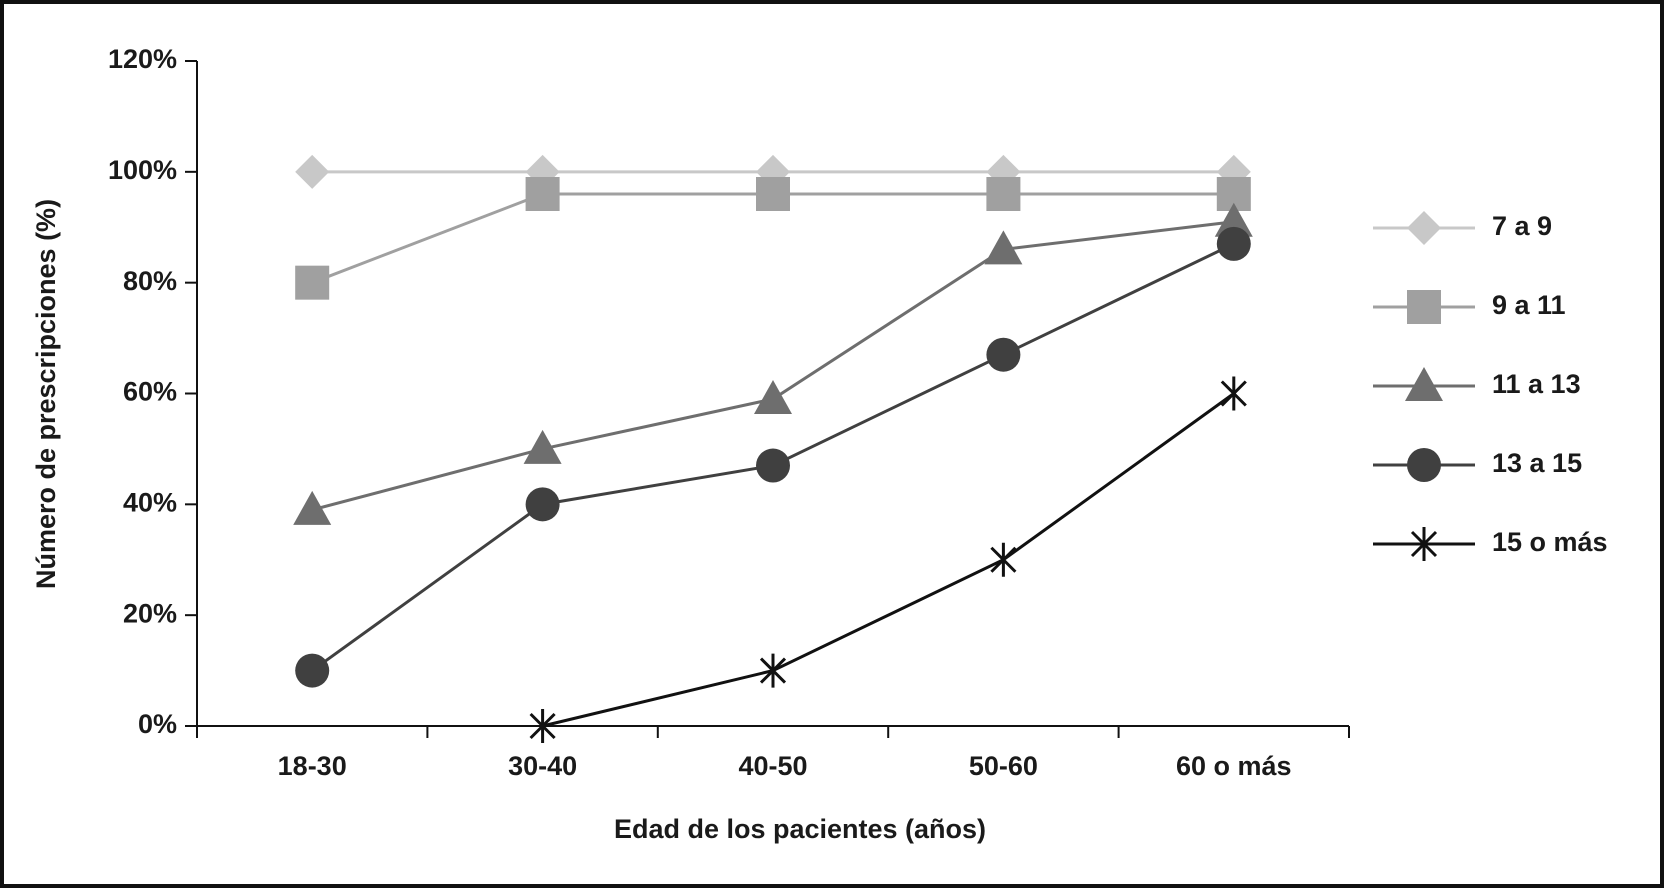  Describe the element at coordinates (46, 394) in the screenshot. I see `y-axis-title: Número de prescripciones (%)` at that location.